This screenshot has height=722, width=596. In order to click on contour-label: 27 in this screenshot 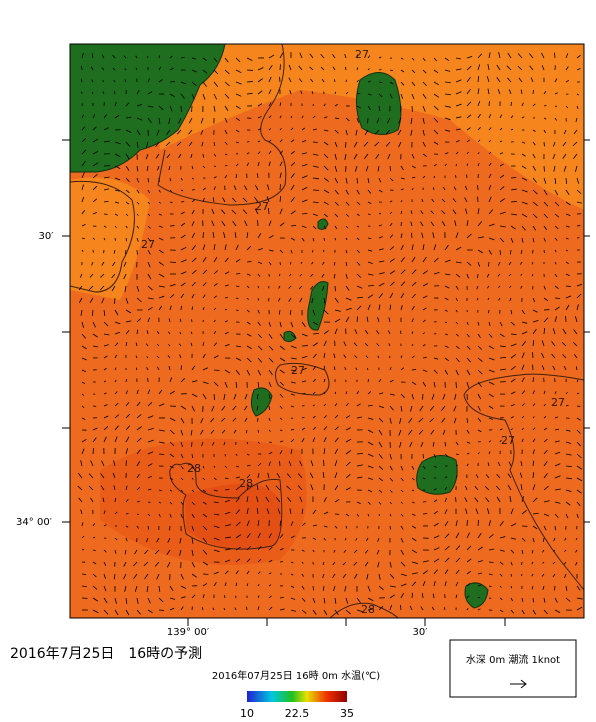, I will do `click(298, 370)`.